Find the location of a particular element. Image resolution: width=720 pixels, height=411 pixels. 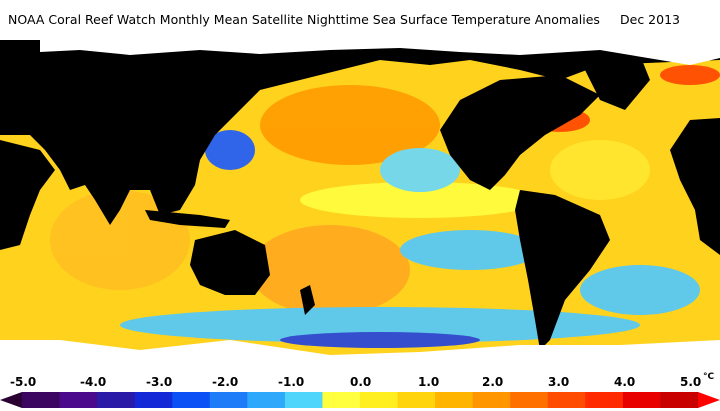

arctic-hot-east is located at coordinates (690, 75).